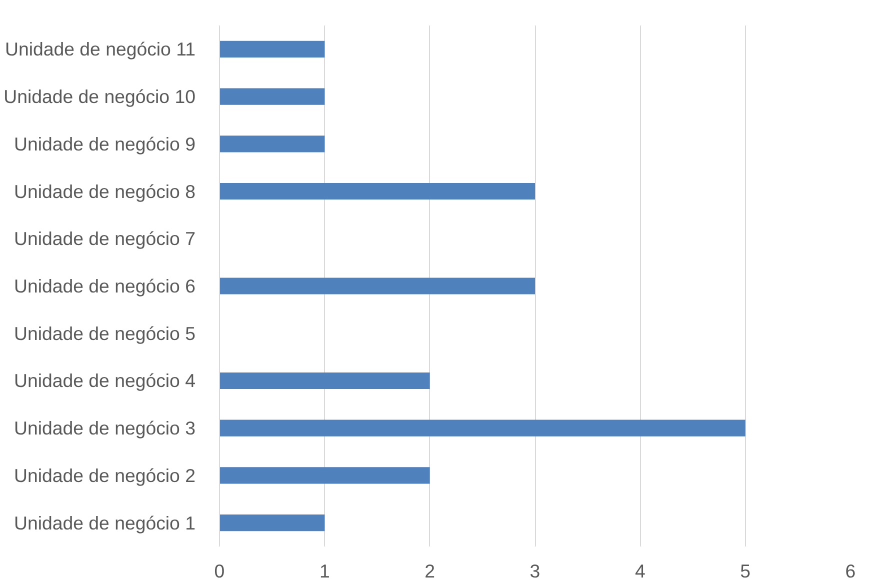  What do you see at coordinates (105, 428) in the screenshot?
I see `y-tick-label: Unidade de negócio 3` at bounding box center [105, 428].